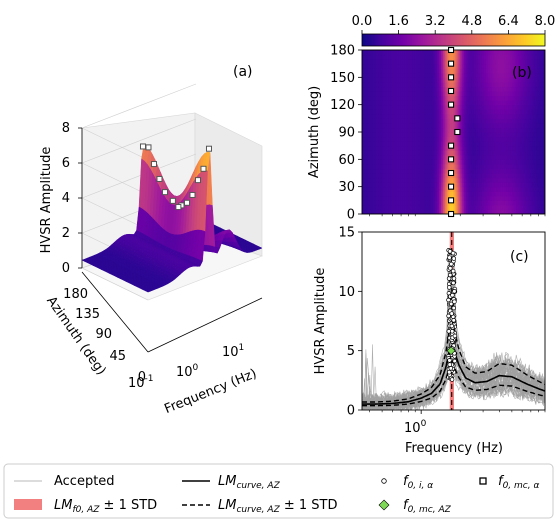 This screenshot has height=521, width=557. I want to click on panel-b-y-tick-label: 30, so click(346, 187).